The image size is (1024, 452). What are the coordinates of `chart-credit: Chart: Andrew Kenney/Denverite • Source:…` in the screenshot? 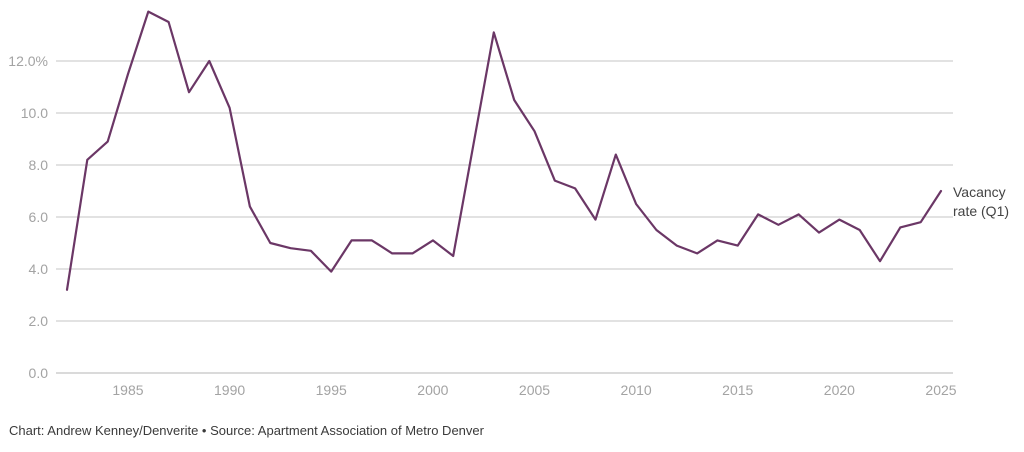 It's located at (246, 430).